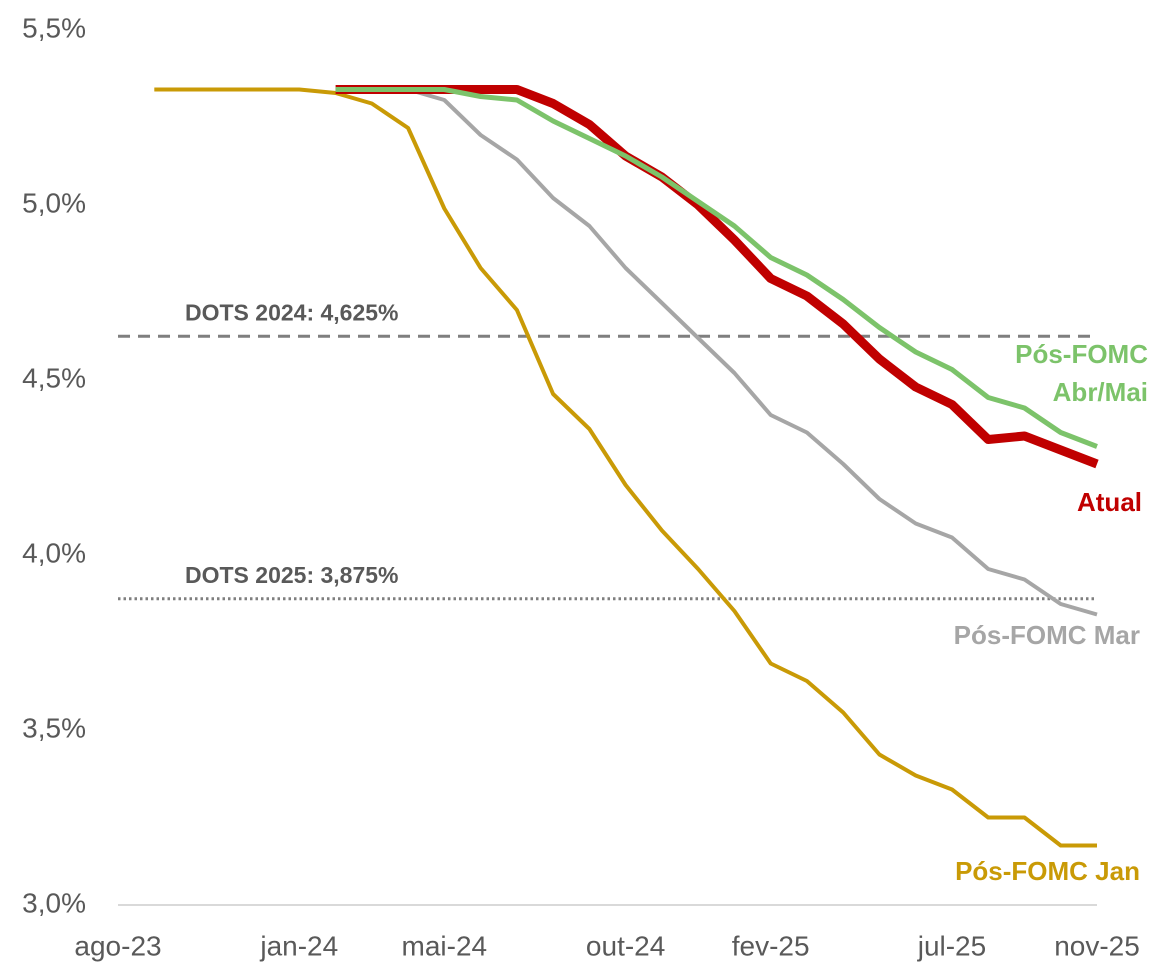 This screenshot has width=1153, height=978. What do you see at coordinates (292, 575) in the screenshot?
I see `reference-label: DOTS 2025: 3,875%` at bounding box center [292, 575].